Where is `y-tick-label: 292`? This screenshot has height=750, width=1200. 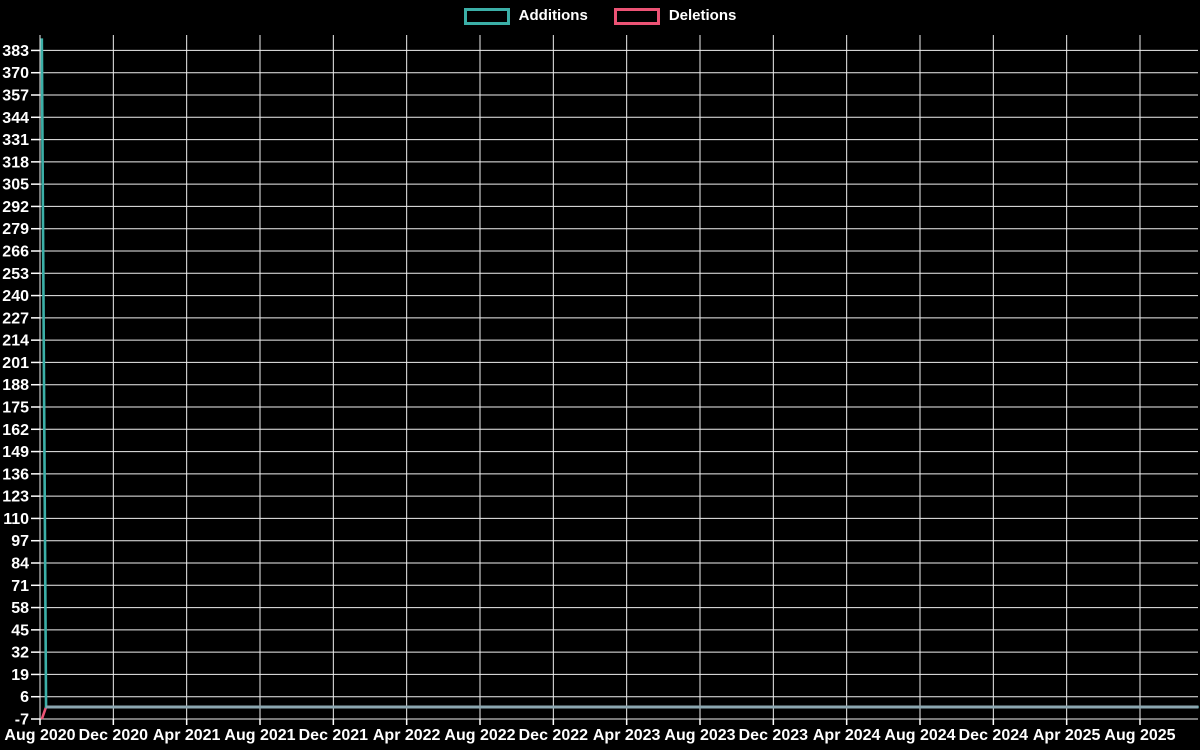 y-tick-label: 292 is located at coordinates (15, 207).